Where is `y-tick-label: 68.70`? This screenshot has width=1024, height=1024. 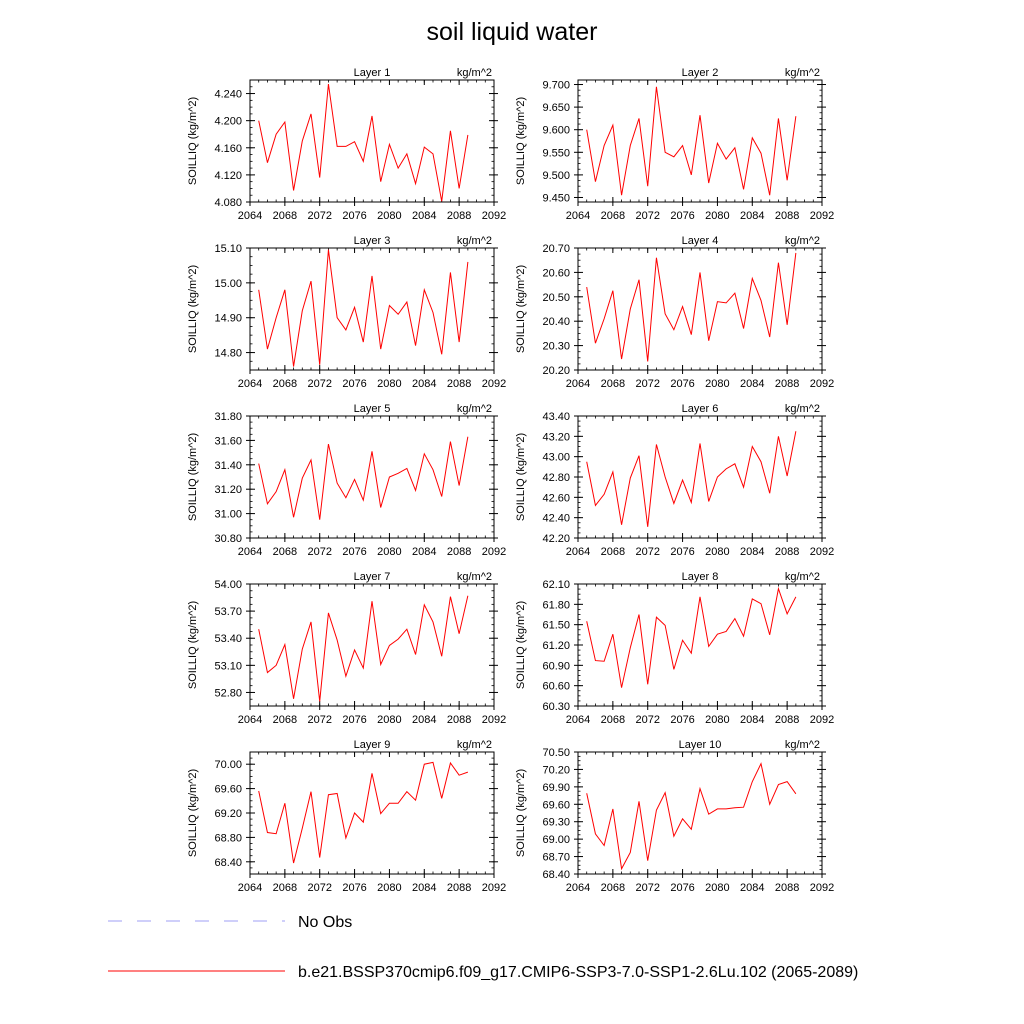
y-tick-label: 68.70 is located at coordinates (556, 858).